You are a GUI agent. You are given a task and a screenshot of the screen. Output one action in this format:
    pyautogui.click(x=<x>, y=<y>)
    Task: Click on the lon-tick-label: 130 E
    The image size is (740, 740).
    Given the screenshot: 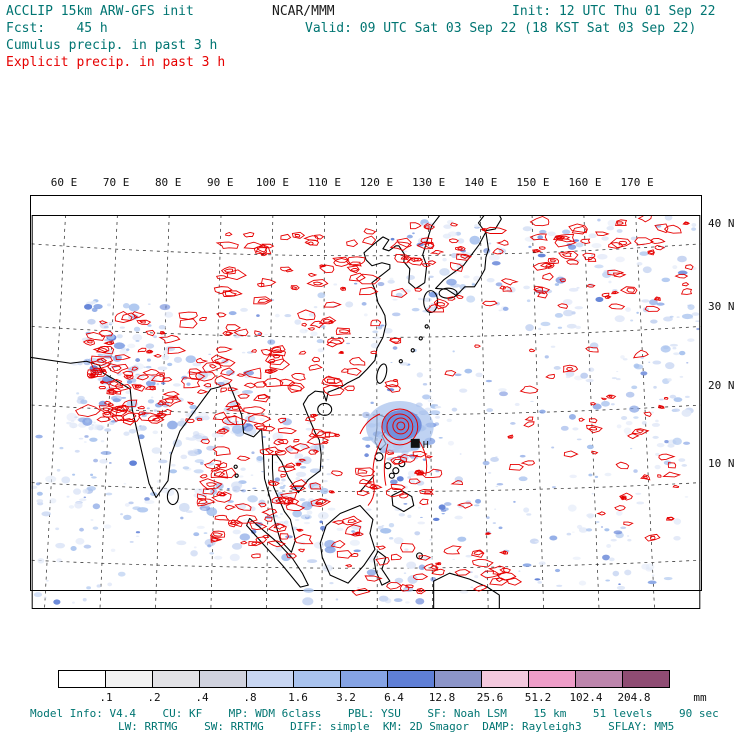 What is the action you would take?
    pyautogui.click(x=429, y=182)
    